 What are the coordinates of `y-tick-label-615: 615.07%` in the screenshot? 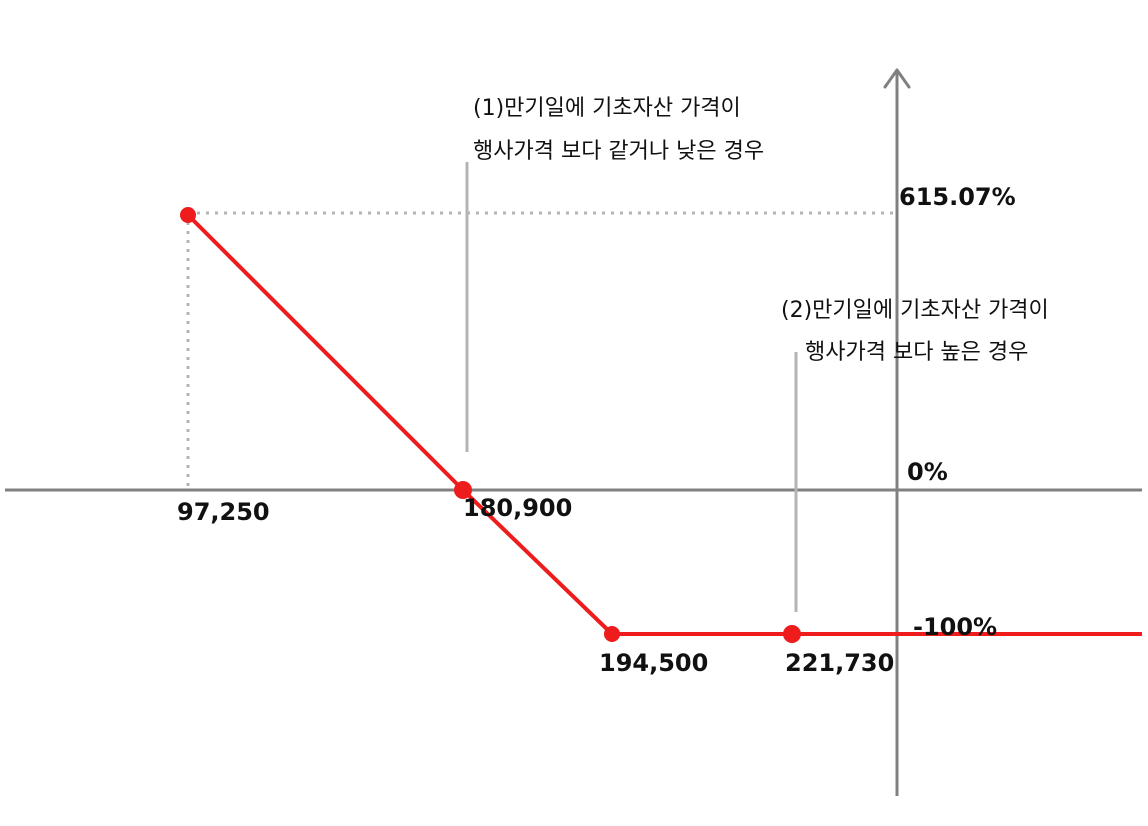 It's located at (957, 197).